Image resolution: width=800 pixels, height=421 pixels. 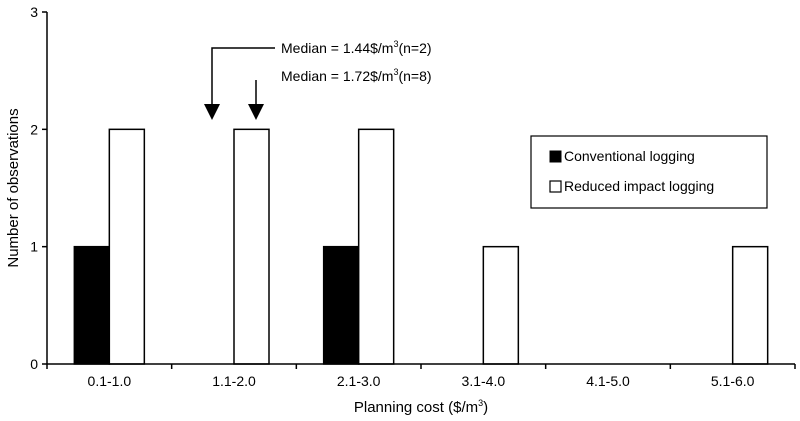 What do you see at coordinates (127, 246) in the screenshot?
I see `bar-reduced-0.1-1.0` at bounding box center [127, 246].